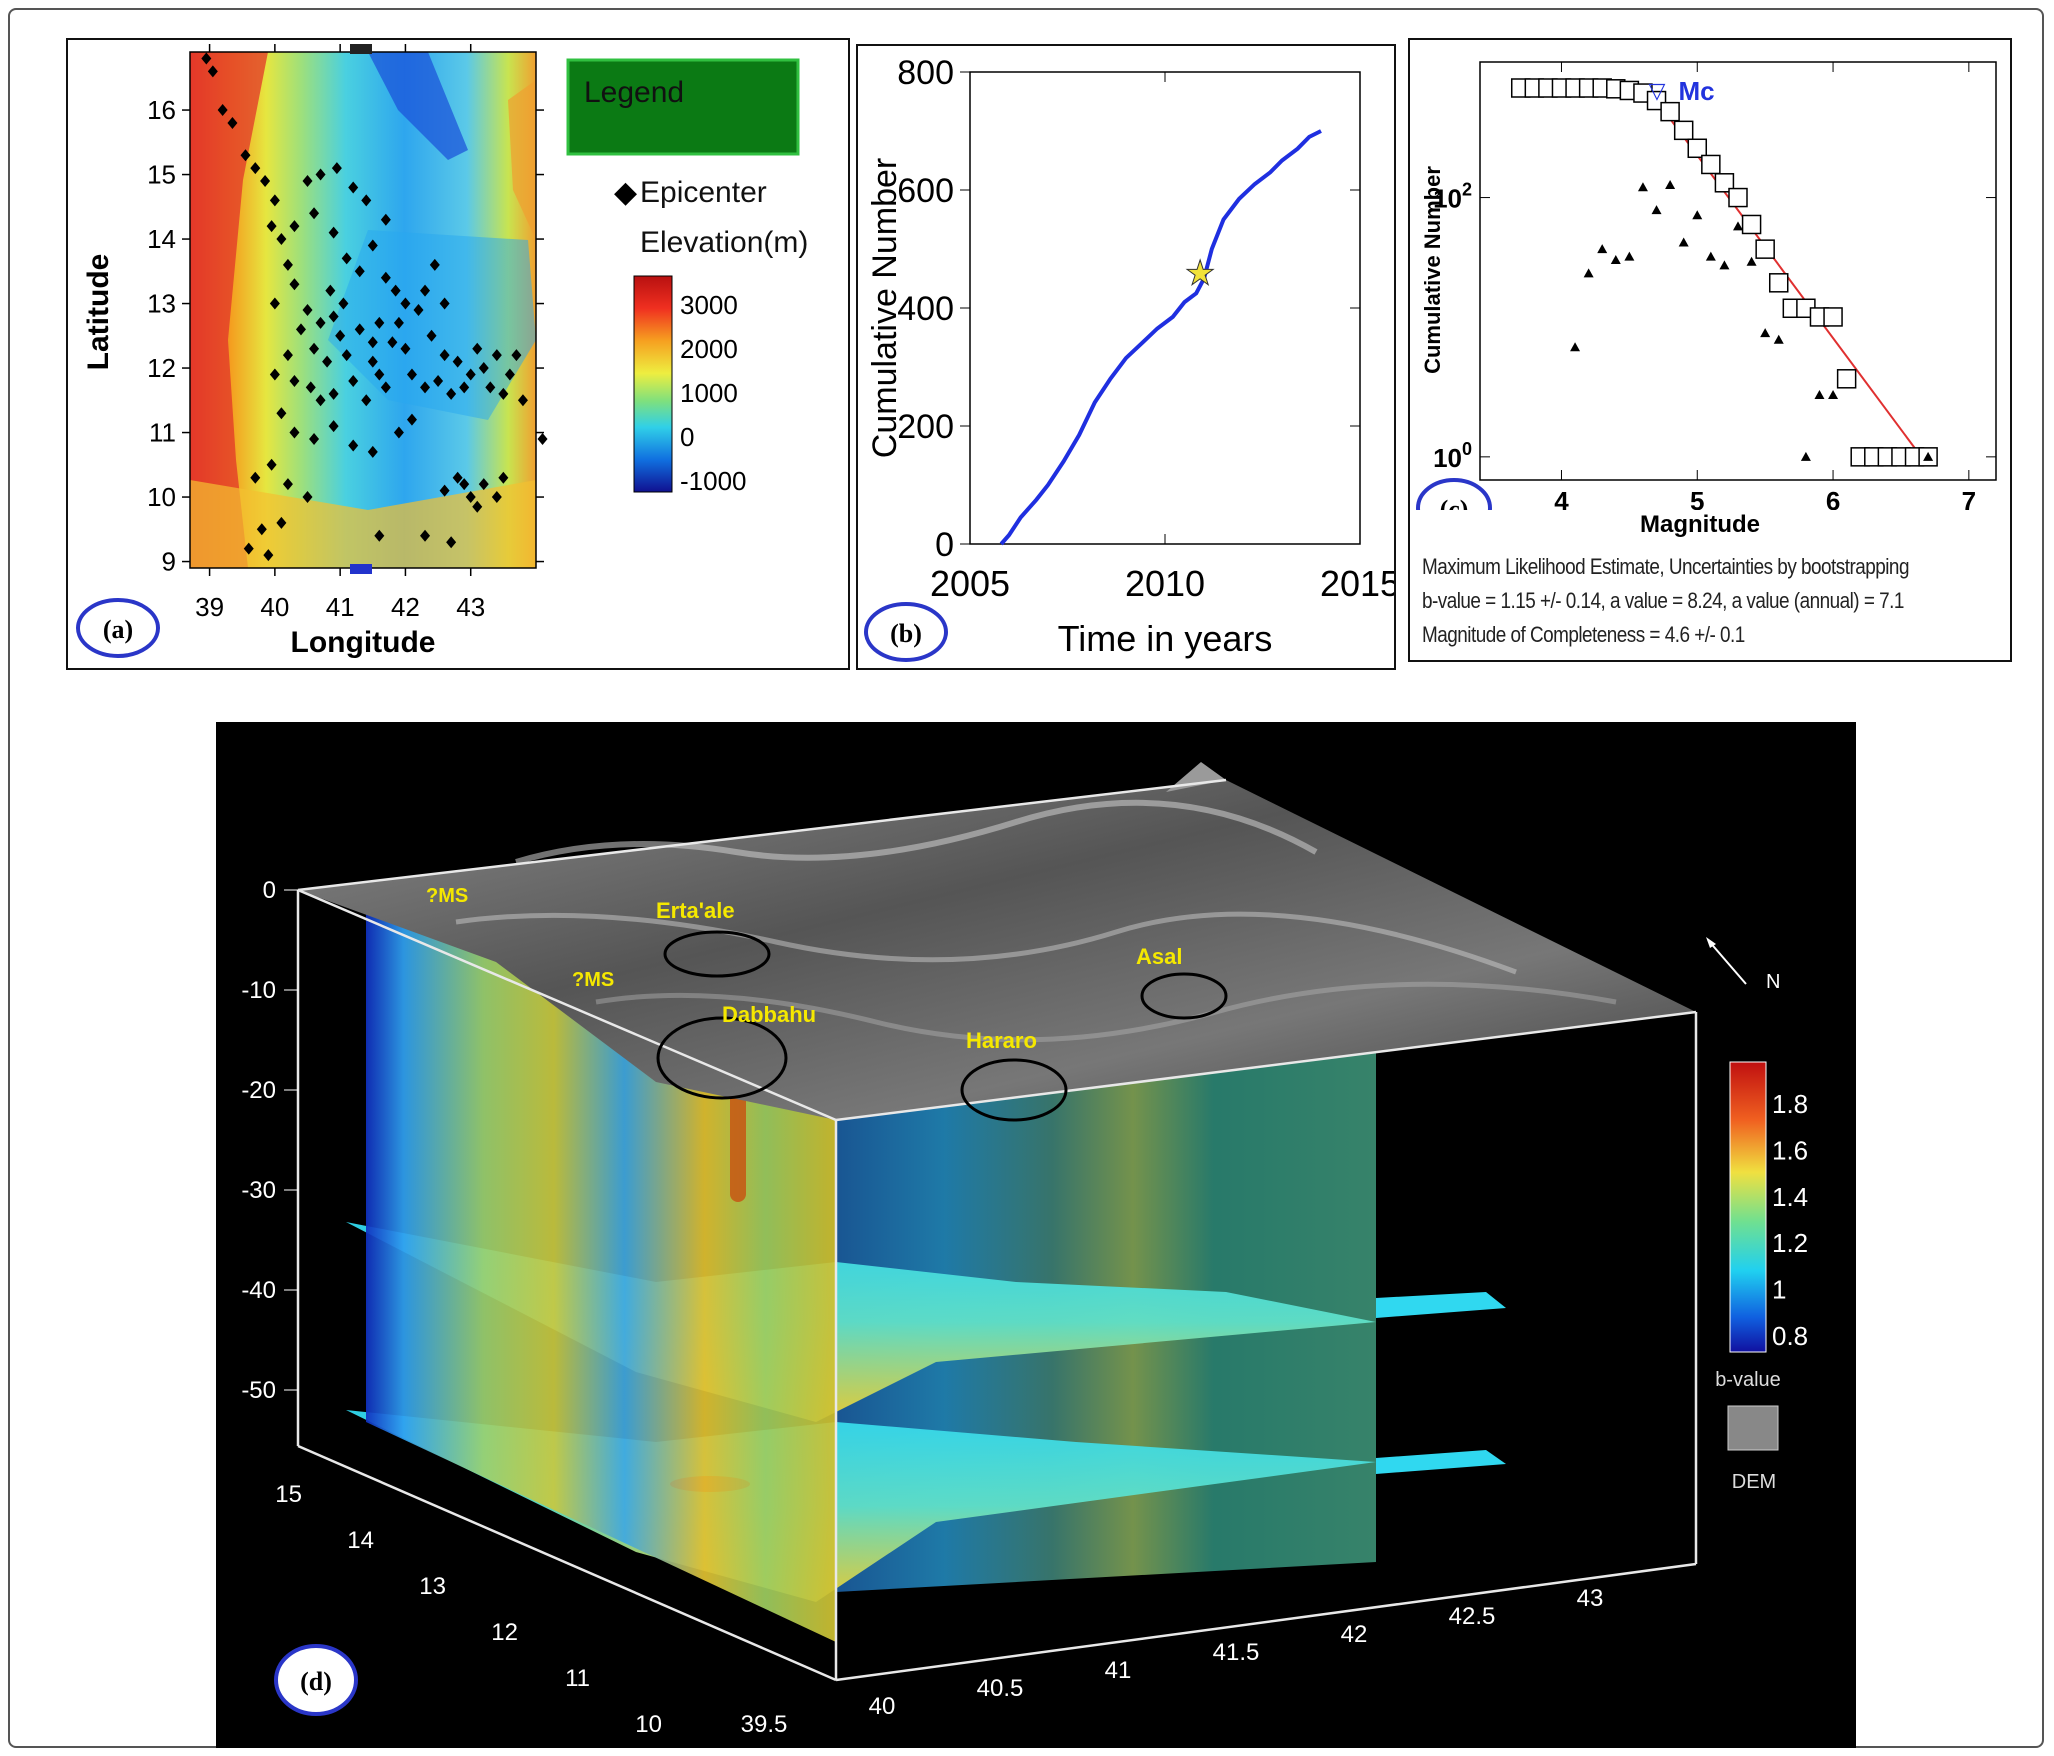 Image resolution: width=2054 pixels, height=1756 pixels. What do you see at coordinates (713, 481) in the screenshot?
I see `colorbar-tick-label: -1000` at bounding box center [713, 481].